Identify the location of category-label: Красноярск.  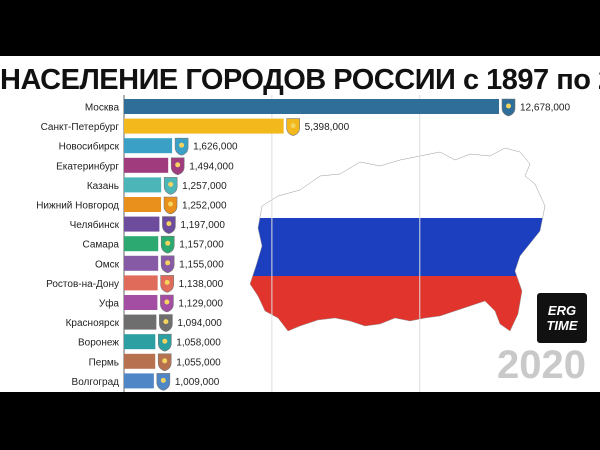
(93, 323).